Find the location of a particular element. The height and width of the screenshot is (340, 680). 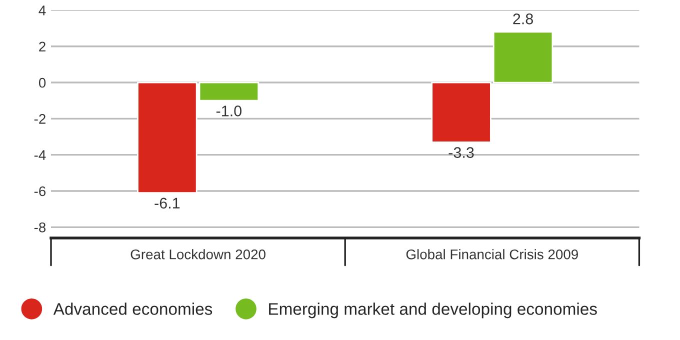

y-tick-label: 0 is located at coordinates (42, 83).